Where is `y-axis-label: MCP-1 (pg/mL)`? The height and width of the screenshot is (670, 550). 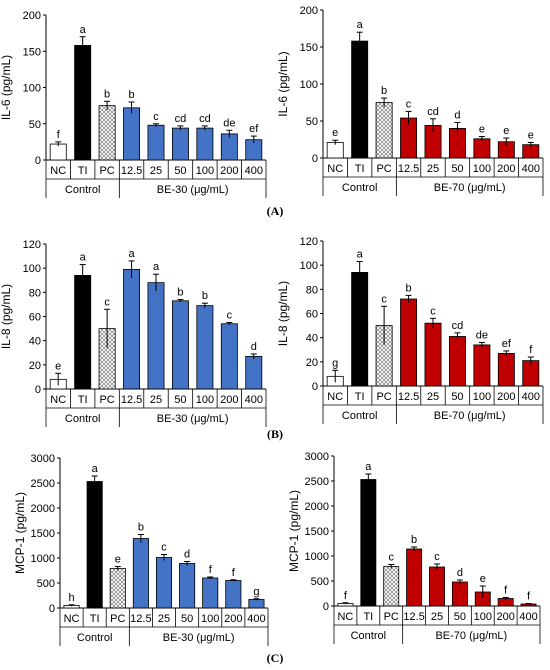
y-axis-label: MCP-1 (pg/mL) is located at coordinates (294, 531).